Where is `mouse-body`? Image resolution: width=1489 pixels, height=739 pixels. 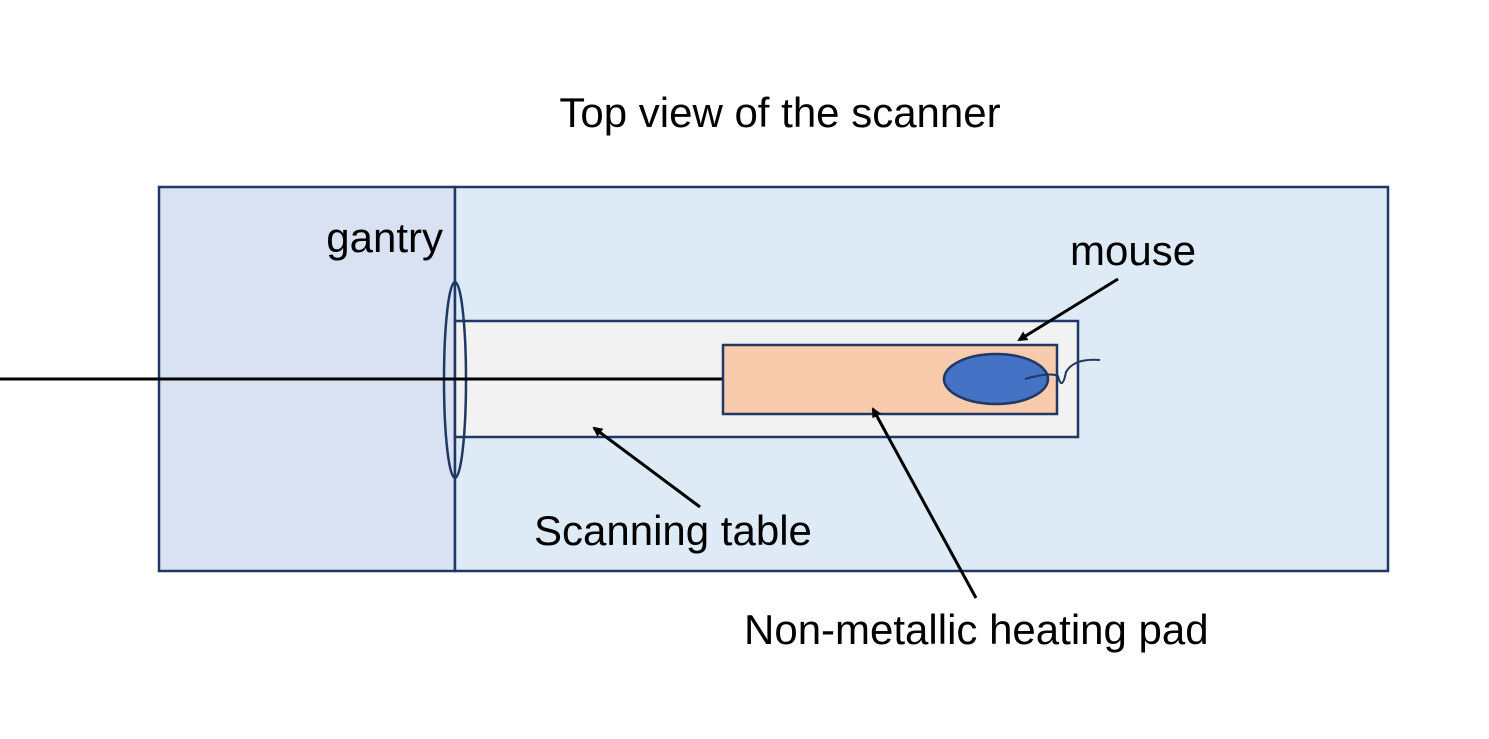
mouse-body is located at coordinates (996, 379).